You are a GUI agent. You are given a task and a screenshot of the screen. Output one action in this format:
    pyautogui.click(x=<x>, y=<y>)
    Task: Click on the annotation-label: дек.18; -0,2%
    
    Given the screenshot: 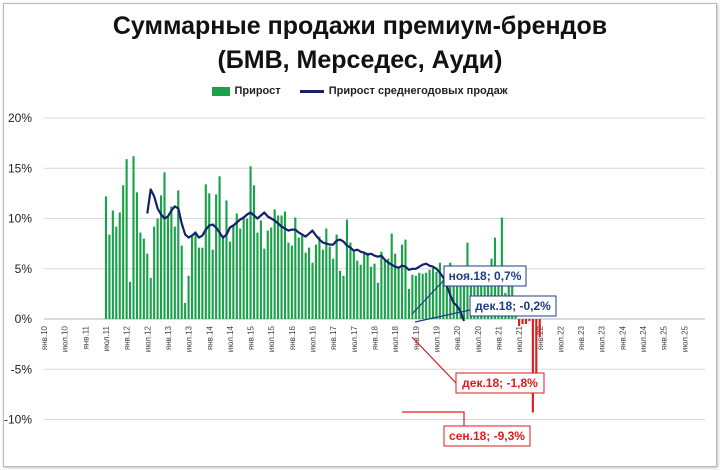 What is the action you would take?
    pyautogui.click(x=513, y=306)
    